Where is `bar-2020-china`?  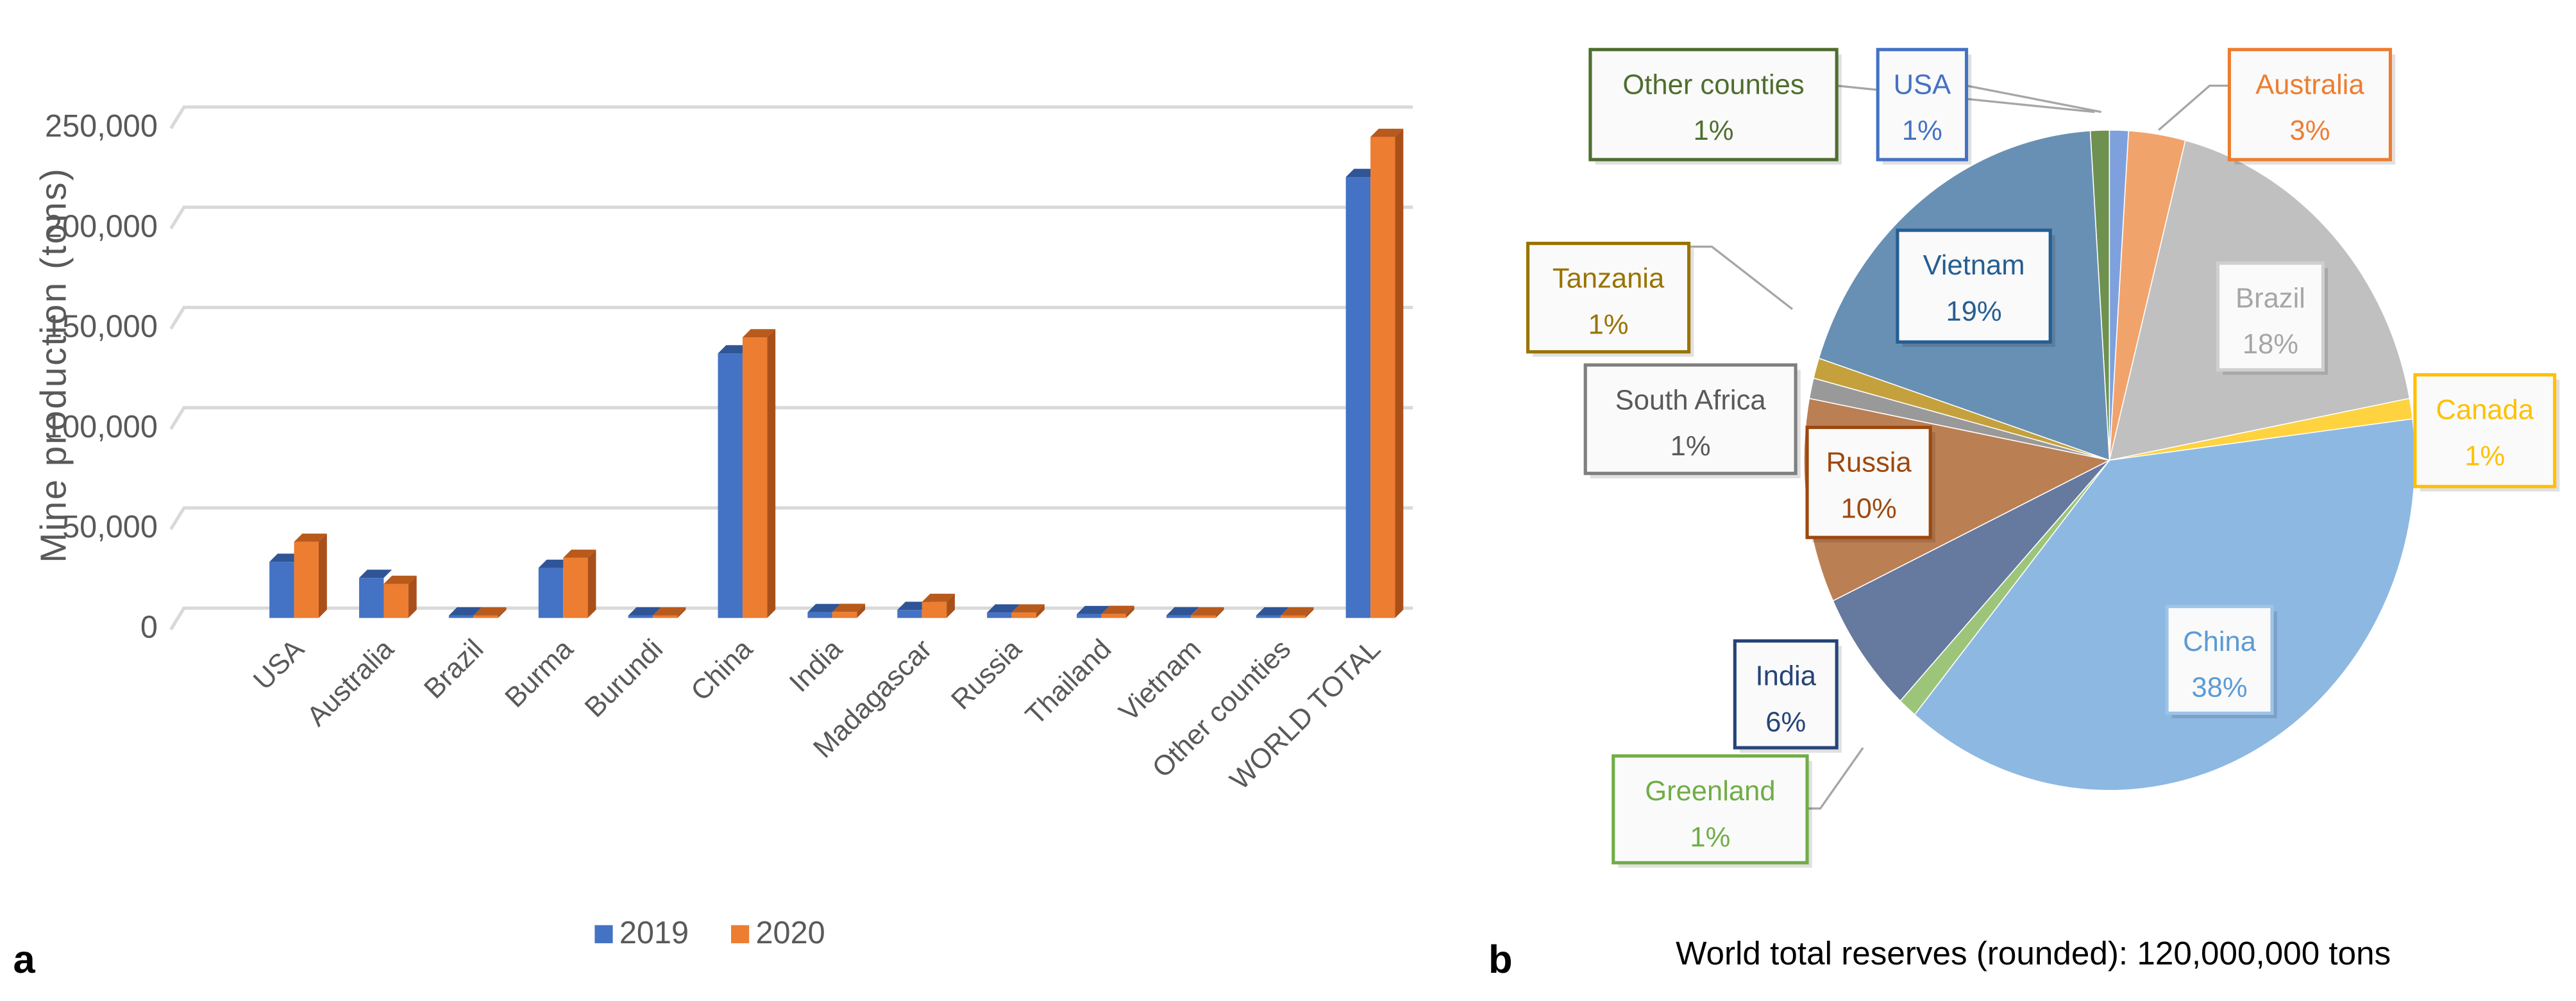 bar-2020-china is located at coordinates (759, 473).